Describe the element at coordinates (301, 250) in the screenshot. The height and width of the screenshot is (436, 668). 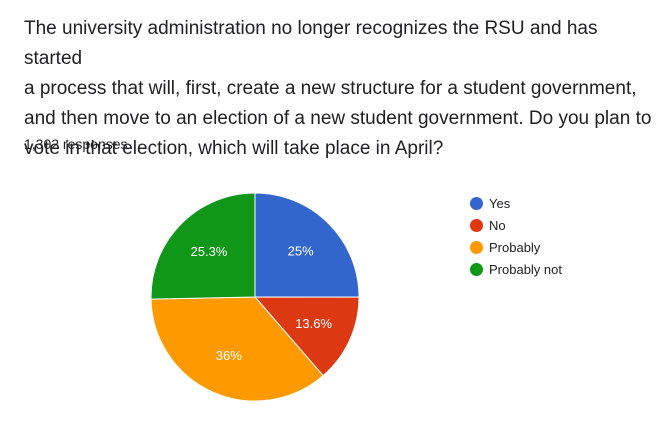
I see `pie-label-yes: 25%` at that location.